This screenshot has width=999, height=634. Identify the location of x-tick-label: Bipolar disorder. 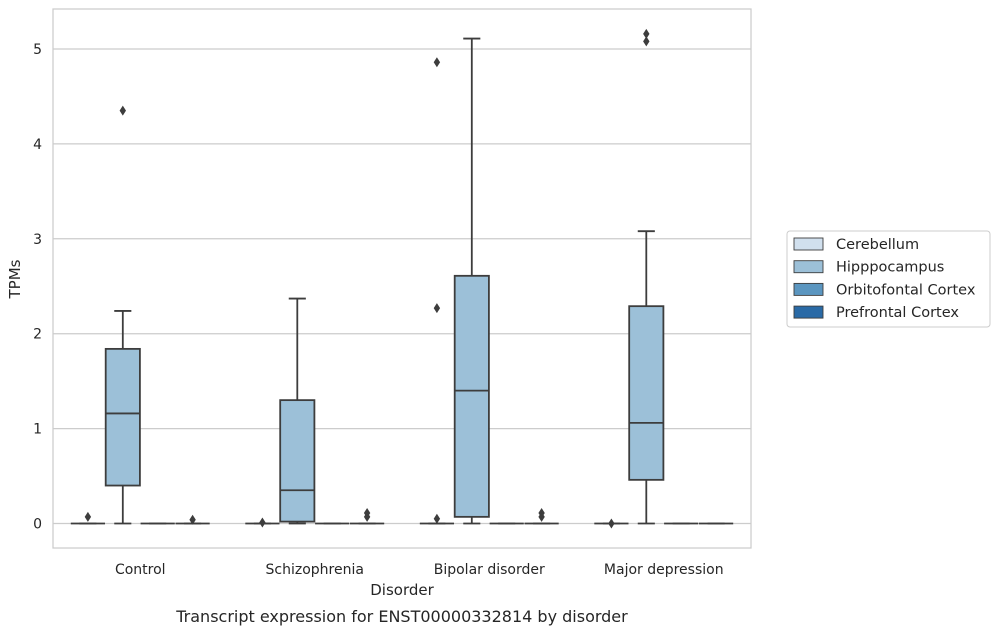
(489, 570).